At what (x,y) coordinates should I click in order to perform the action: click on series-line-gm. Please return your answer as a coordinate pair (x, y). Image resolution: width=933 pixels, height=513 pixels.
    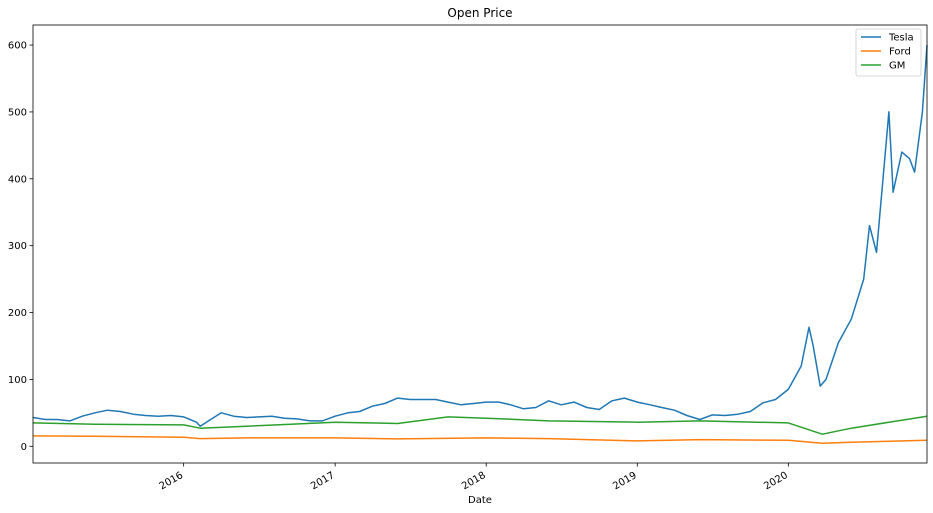
    Looking at the image, I should click on (480, 425).